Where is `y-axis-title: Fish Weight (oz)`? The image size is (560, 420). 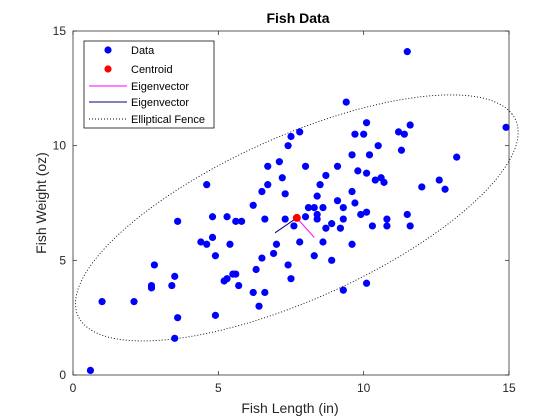 y-axis-title: Fish Weight (oz) is located at coordinates (41, 203).